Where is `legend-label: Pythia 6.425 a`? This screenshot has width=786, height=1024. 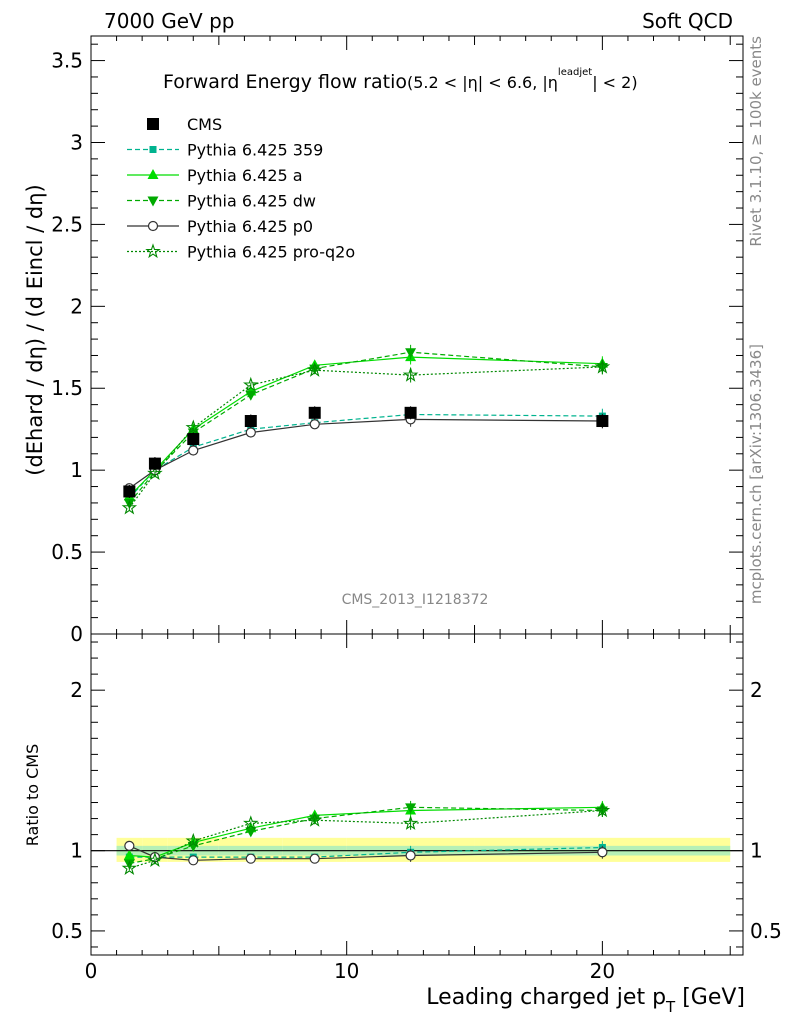 legend-label: Pythia 6.425 a is located at coordinates (245, 175).